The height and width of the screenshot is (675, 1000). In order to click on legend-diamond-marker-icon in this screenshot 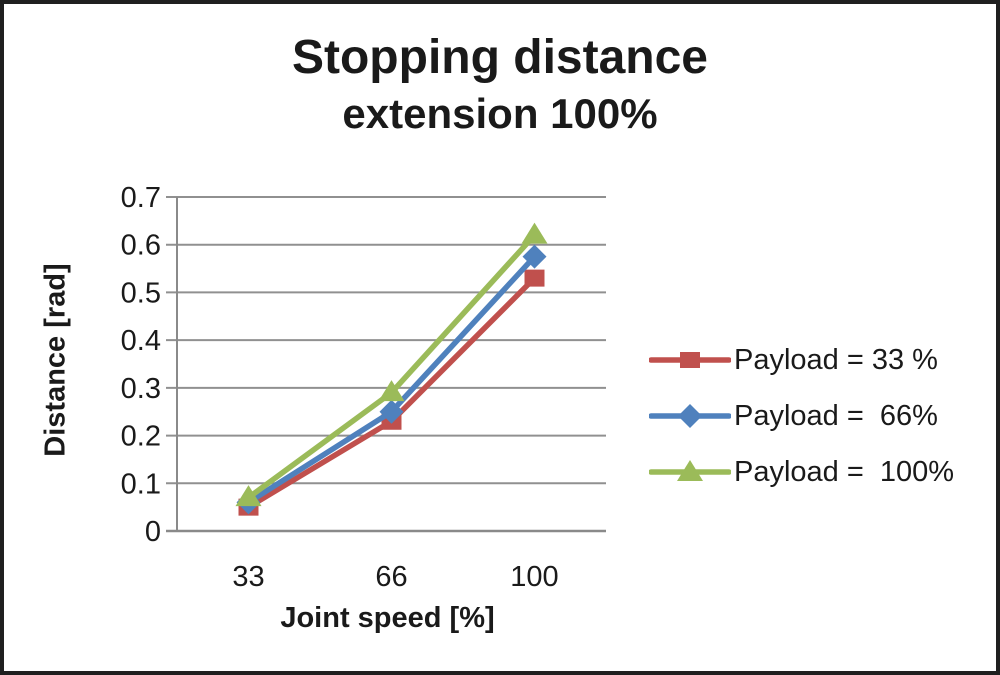, I will do `click(690, 416)`.